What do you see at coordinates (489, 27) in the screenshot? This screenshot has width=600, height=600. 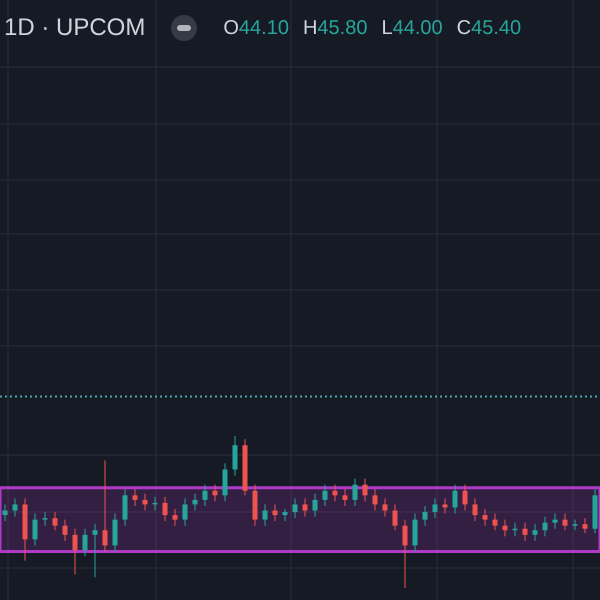 I see `text: C45.40` at bounding box center [489, 27].